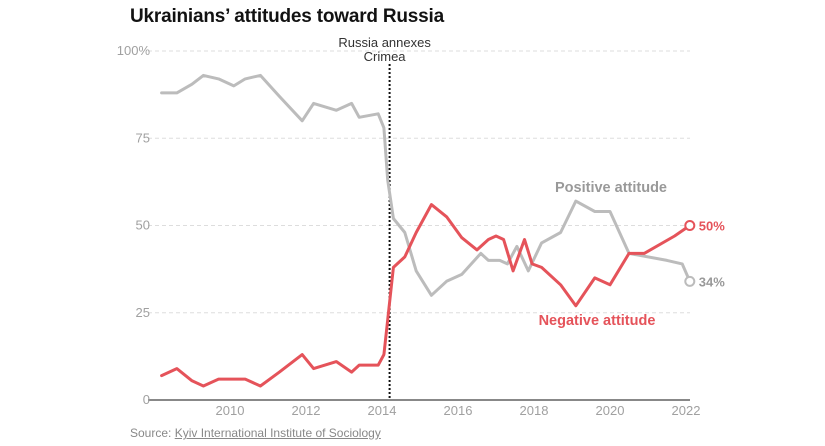 Image resolution: width=825 pixels, height=446 pixels. I want to click on source-prefix: Source:, so click(152, 433).